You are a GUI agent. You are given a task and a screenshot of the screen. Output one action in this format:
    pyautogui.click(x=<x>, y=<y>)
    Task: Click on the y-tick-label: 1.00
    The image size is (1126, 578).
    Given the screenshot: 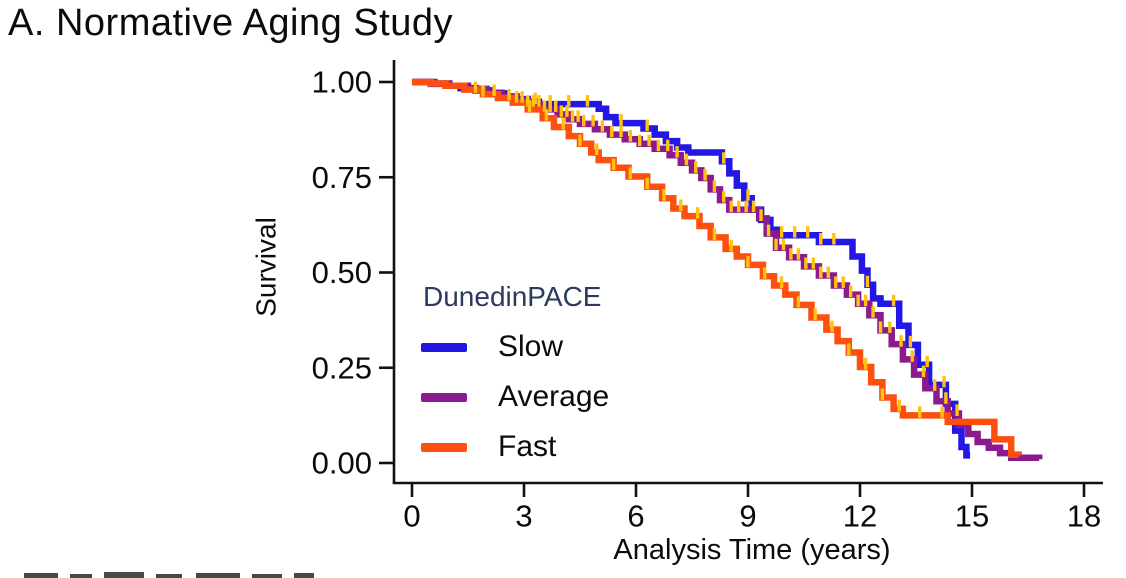 What is the action you would take?
    pyautogui.click(x=342, y=82)
    